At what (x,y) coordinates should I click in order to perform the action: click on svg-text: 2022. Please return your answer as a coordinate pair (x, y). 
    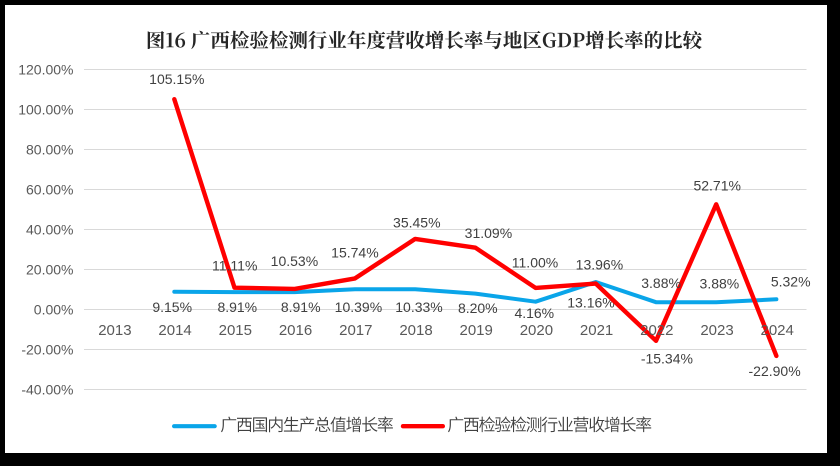
    Looking at the image, I should click on (656, 330).